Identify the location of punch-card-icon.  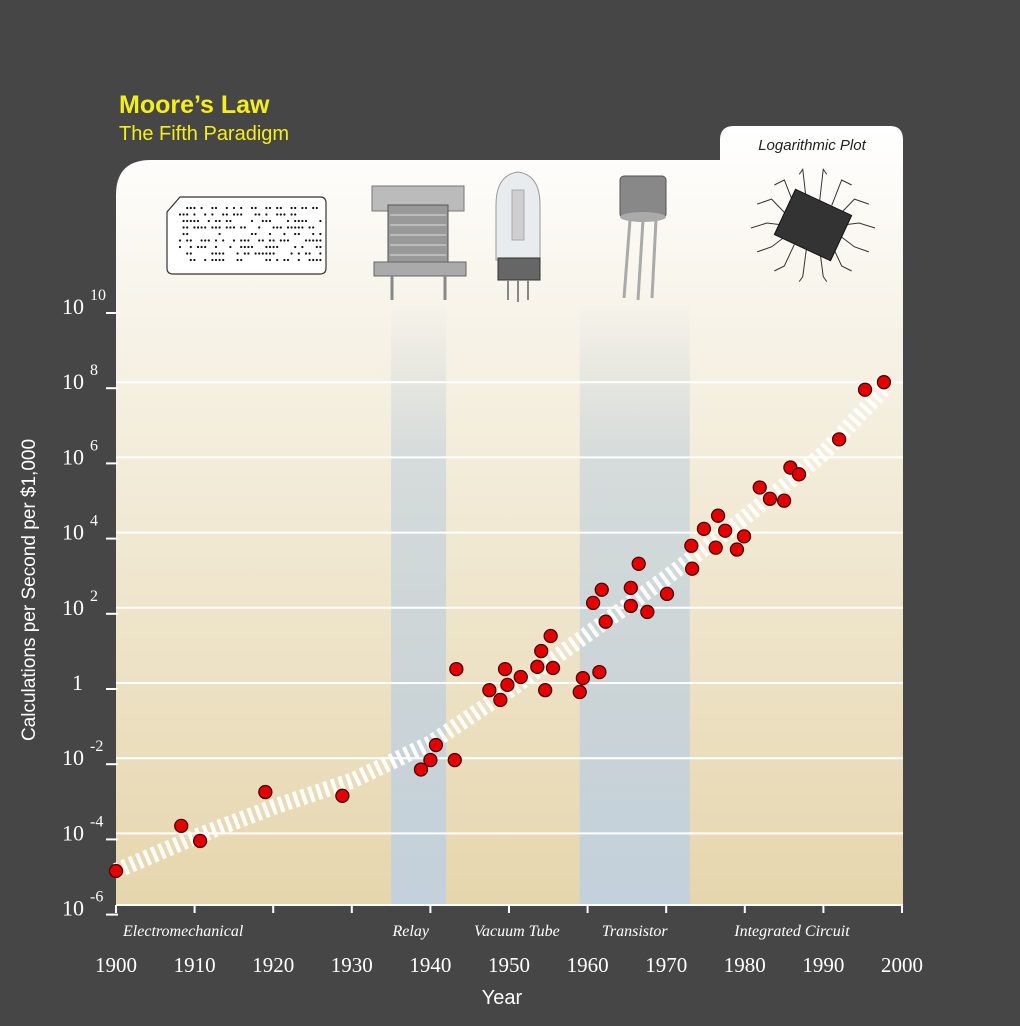
(246, 235).